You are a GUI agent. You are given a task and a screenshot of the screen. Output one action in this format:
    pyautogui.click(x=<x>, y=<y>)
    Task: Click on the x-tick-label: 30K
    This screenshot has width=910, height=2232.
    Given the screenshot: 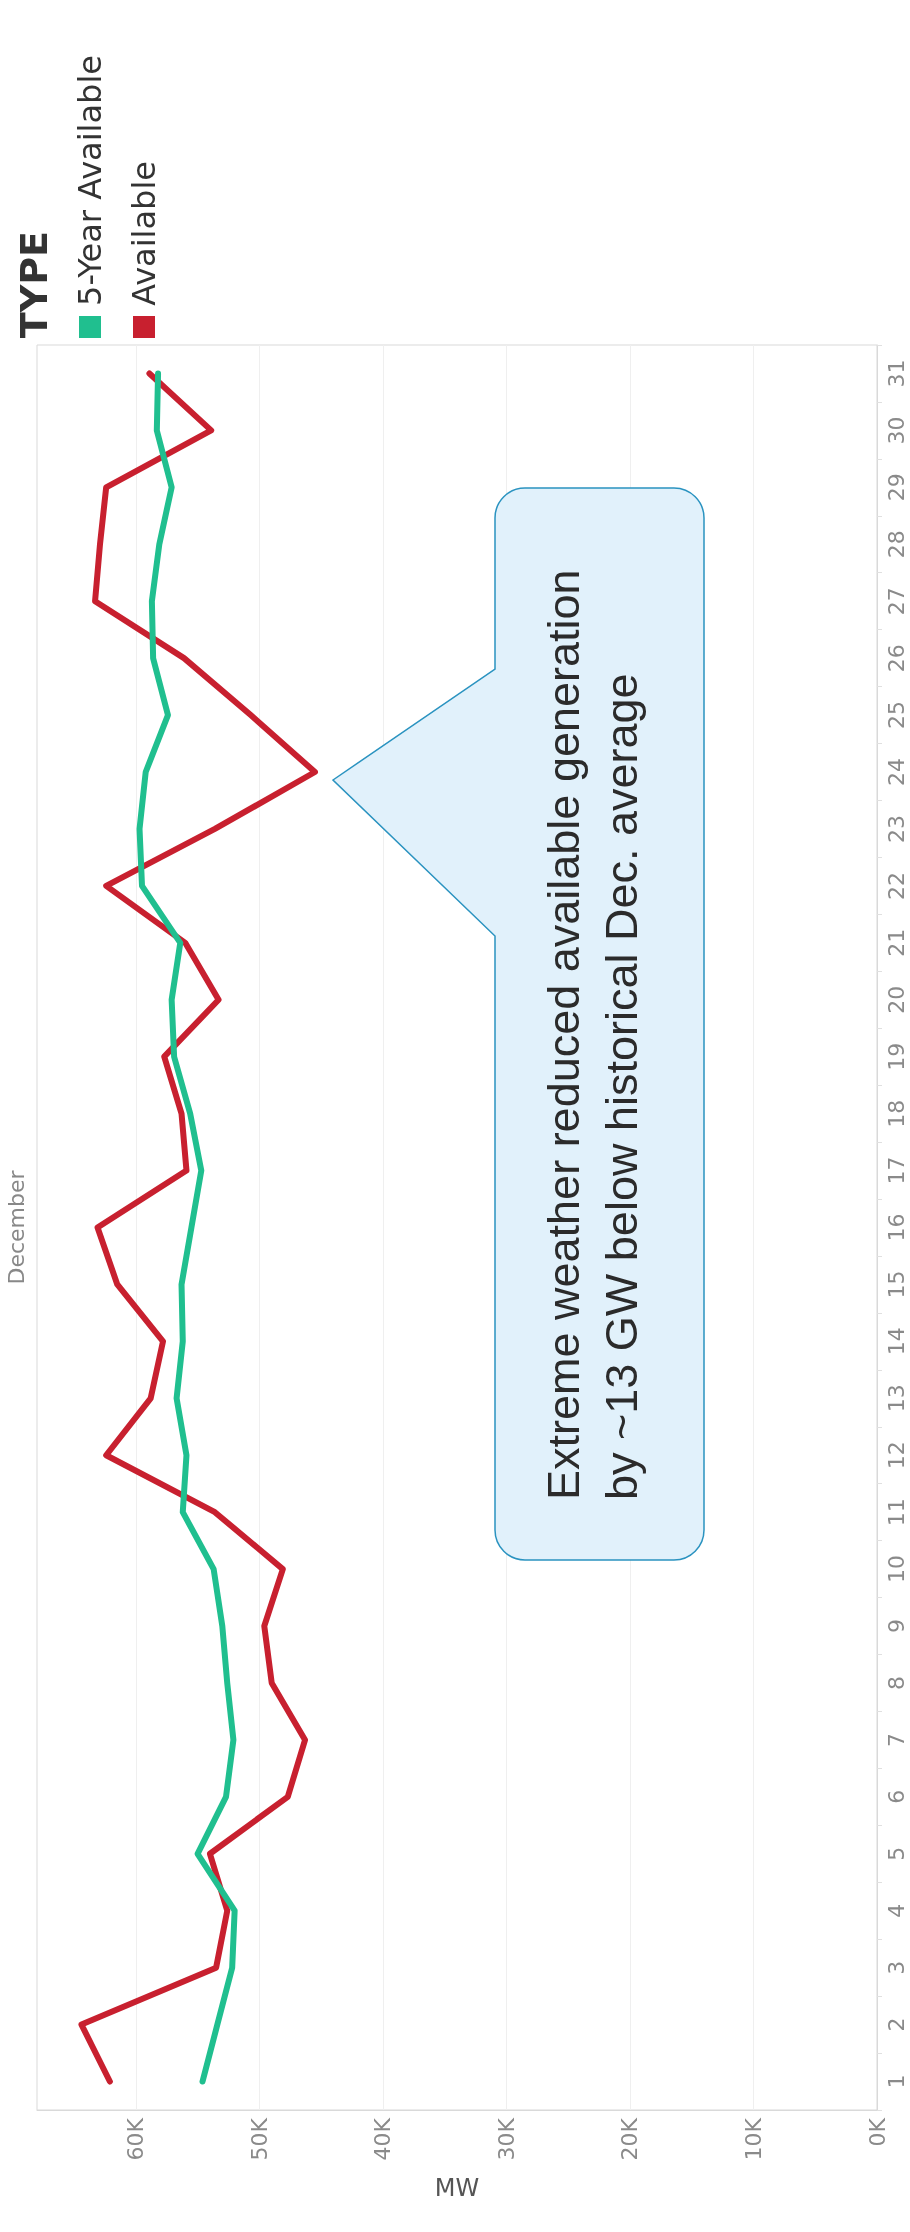 What is the action you would take?
    pyautogui.click(x=506, y=2139)
    